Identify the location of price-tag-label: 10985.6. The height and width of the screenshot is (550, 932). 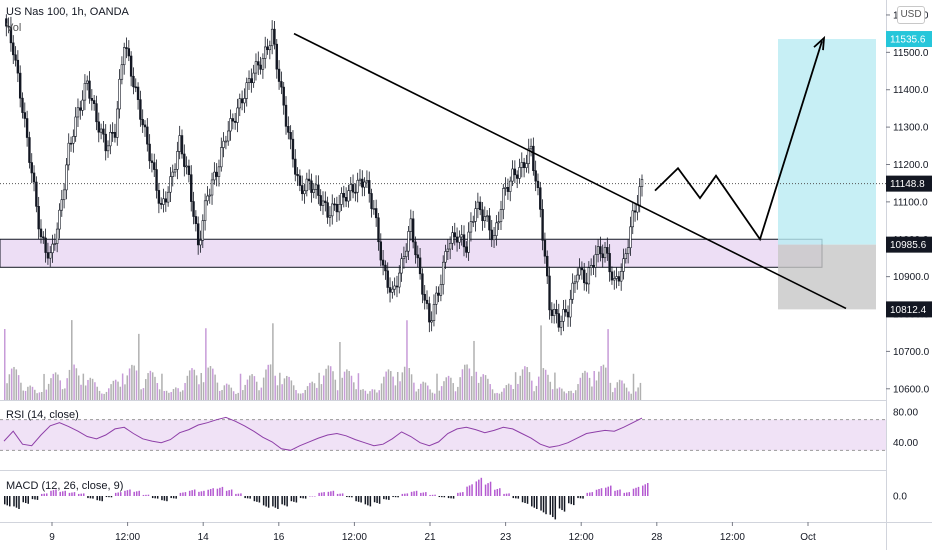
(908, 245).